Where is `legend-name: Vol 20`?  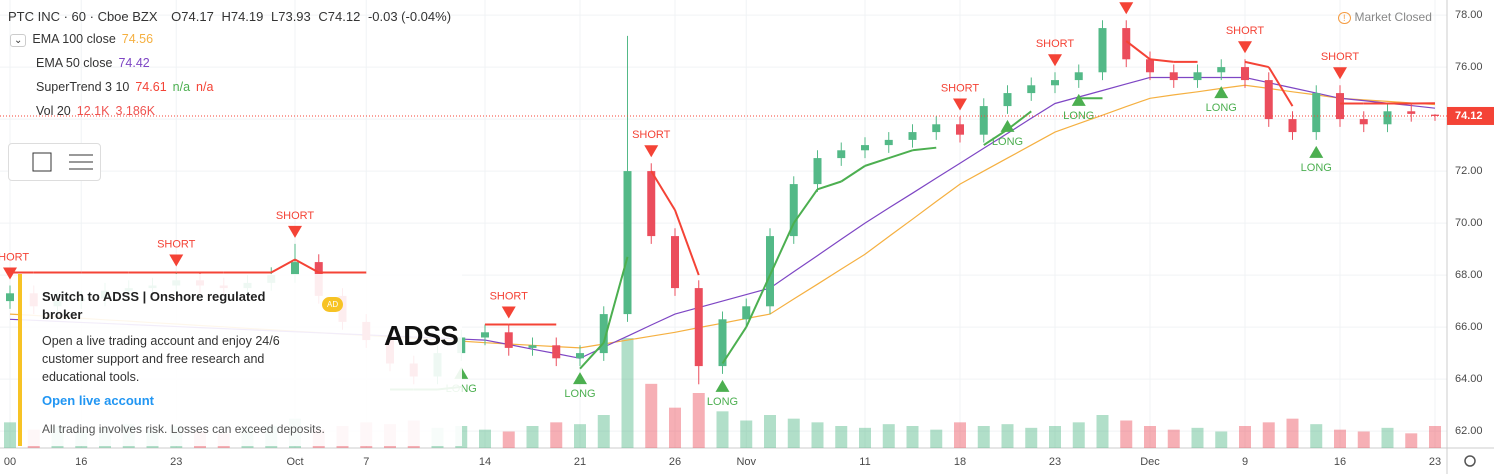
legend-name: Vol 20 is located at coordinates (53, 111).